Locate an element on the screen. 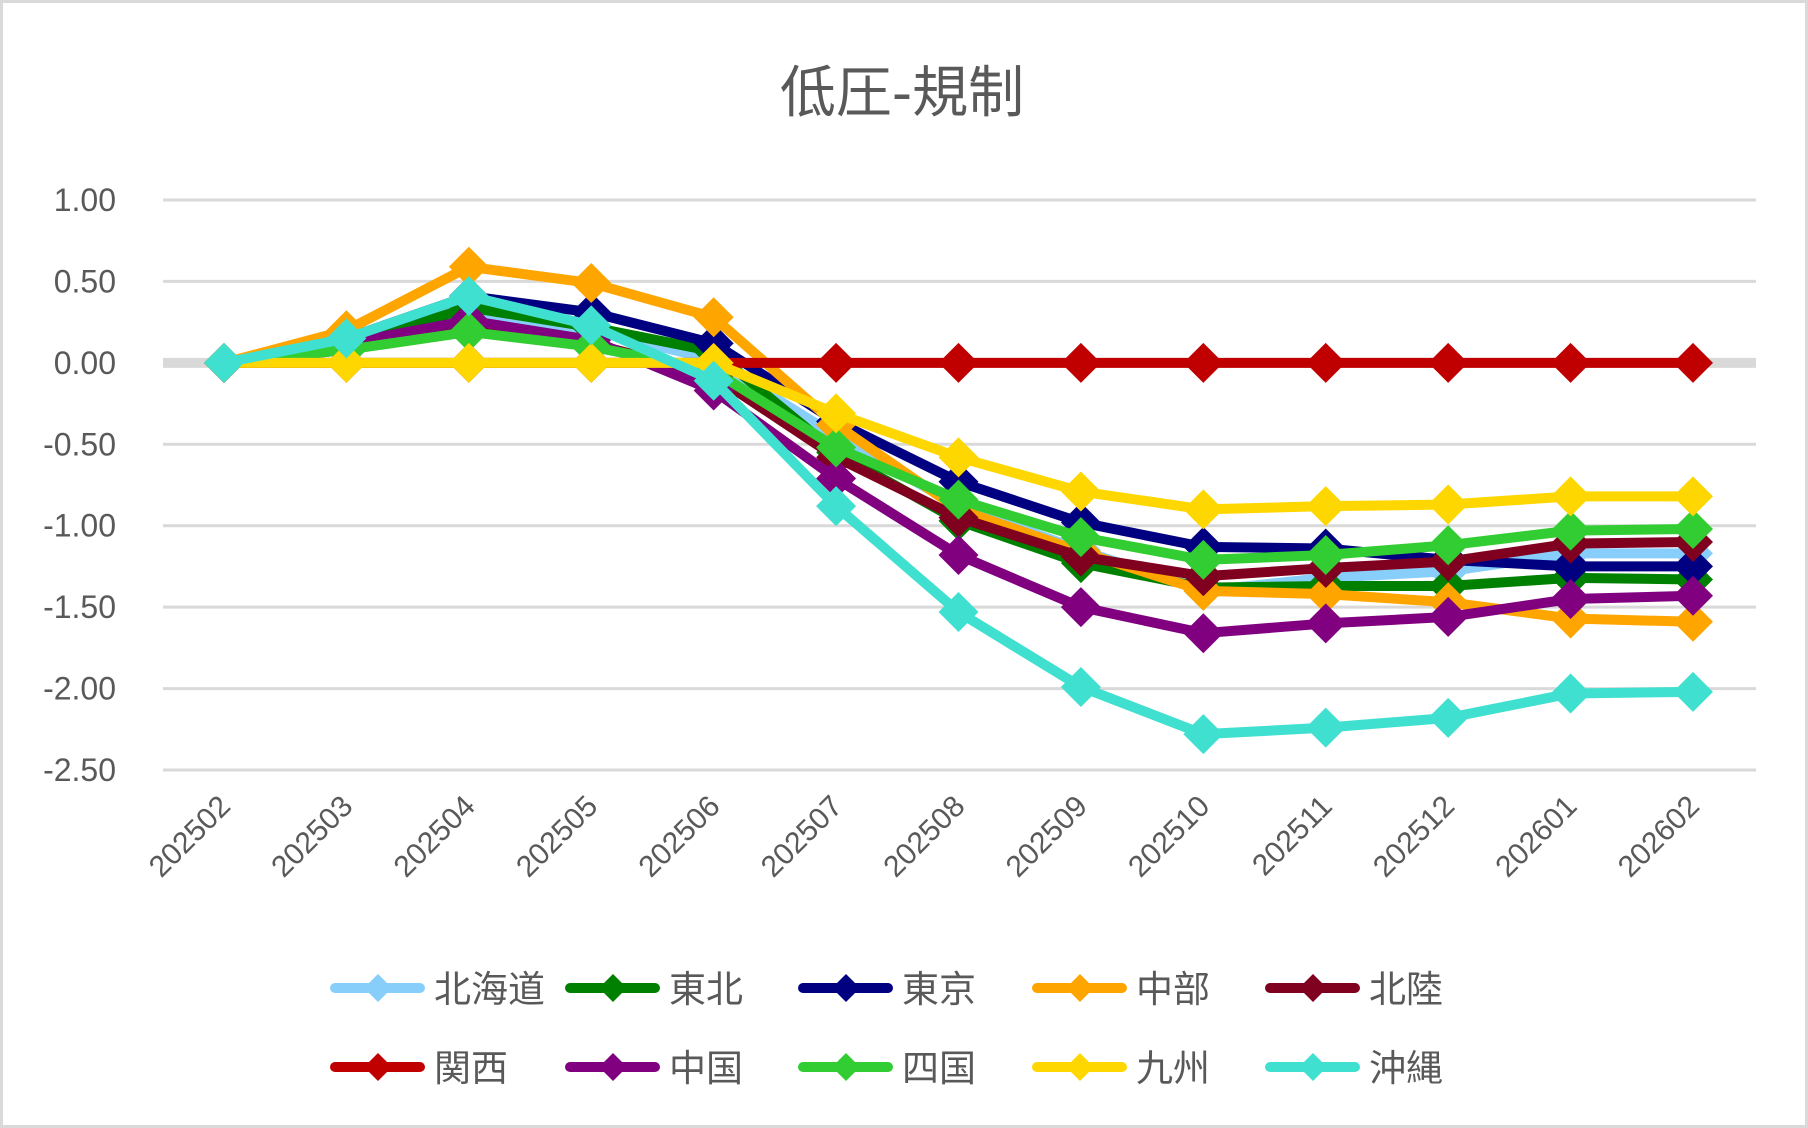  legend-label: 東北 is located at coordinates (706, 989).